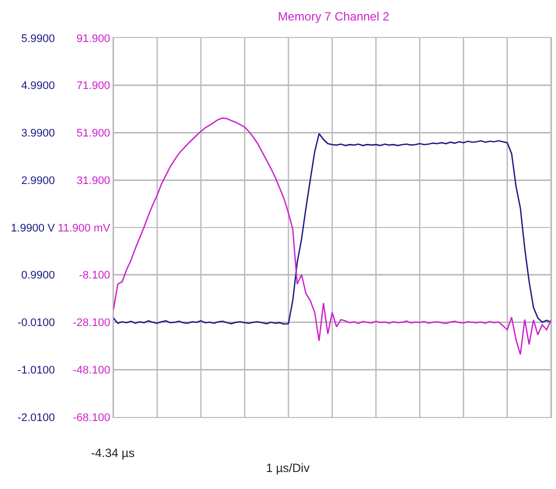 The width and height of the screenshot is (556, 489). What do you see at coordinates (288, 468) in the screenshot?
I see `text: 1 µs/Div` at bounding box center [288, 468].